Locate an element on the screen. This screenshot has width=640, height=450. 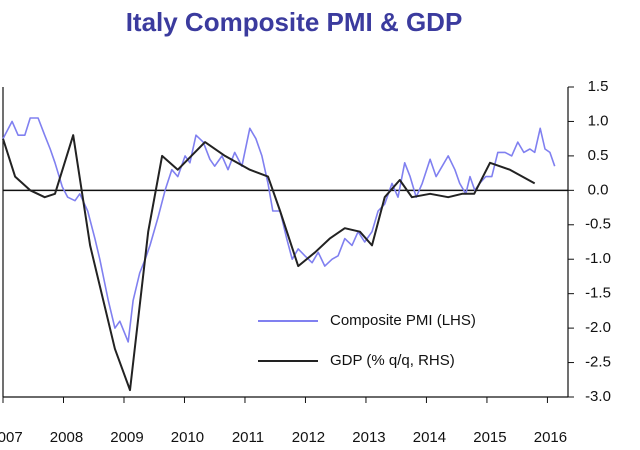
x-tick-label: 2013 is located at coordinates (368, 437).